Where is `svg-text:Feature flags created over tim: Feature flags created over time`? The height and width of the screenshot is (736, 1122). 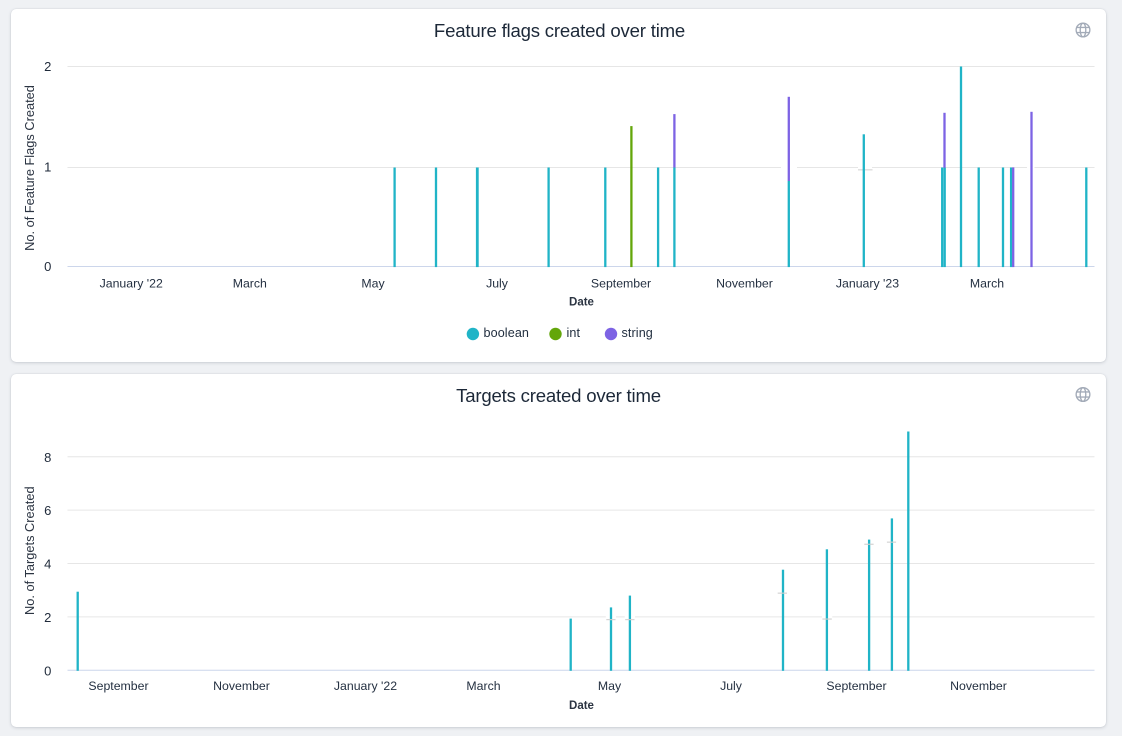
svg-text:Feature flags created over tim: Feature flags created over time is located at coordinates (559, 30).